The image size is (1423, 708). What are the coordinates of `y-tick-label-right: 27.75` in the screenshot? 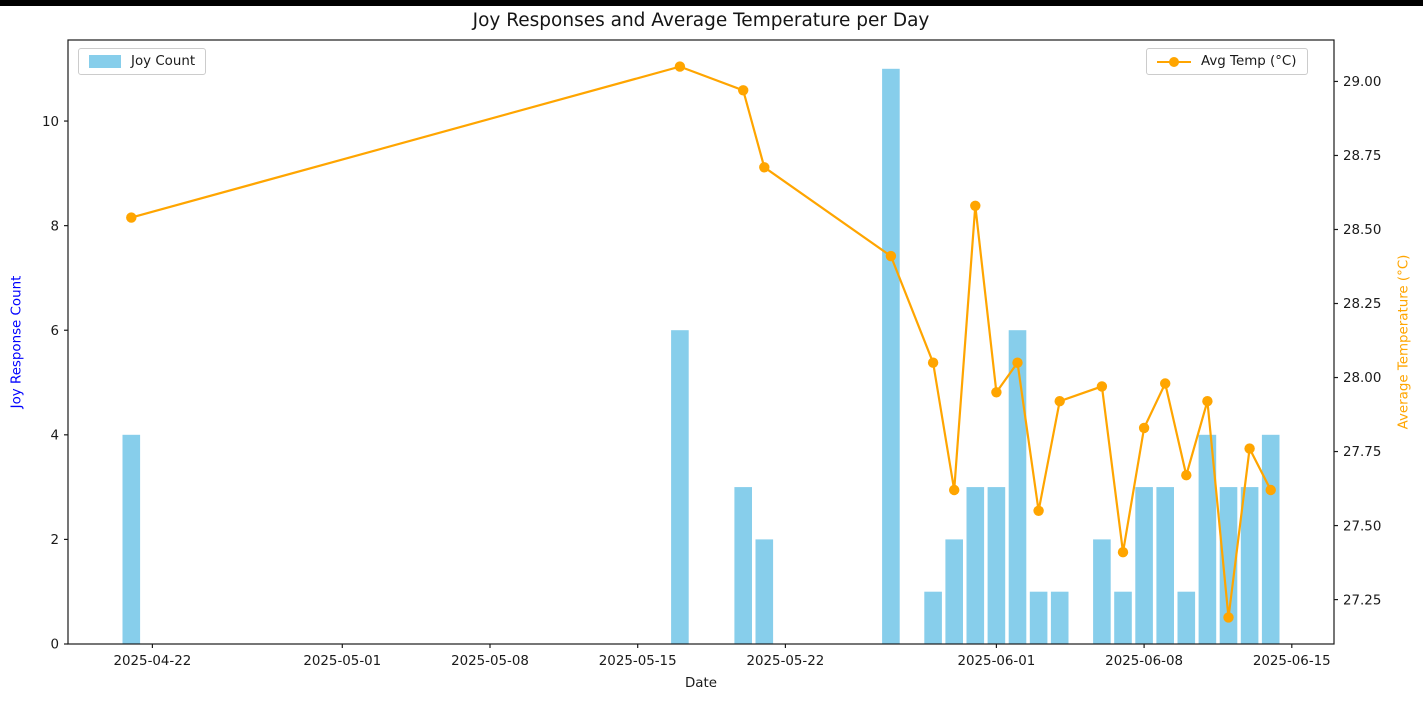 It's located at (1362, 452).